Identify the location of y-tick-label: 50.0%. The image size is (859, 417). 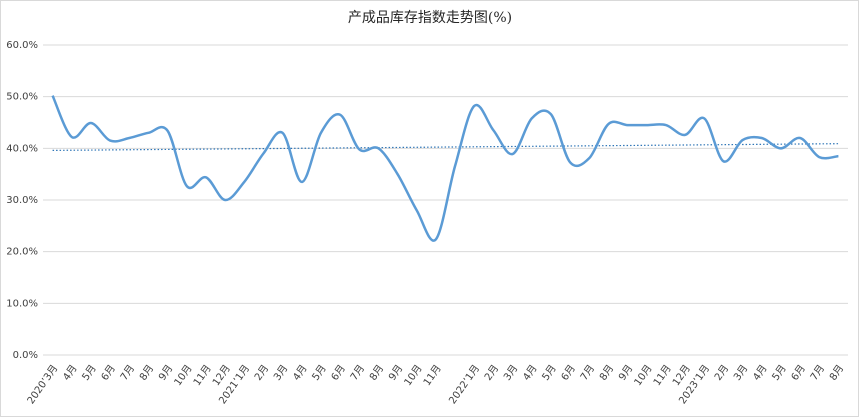
(22, 97).